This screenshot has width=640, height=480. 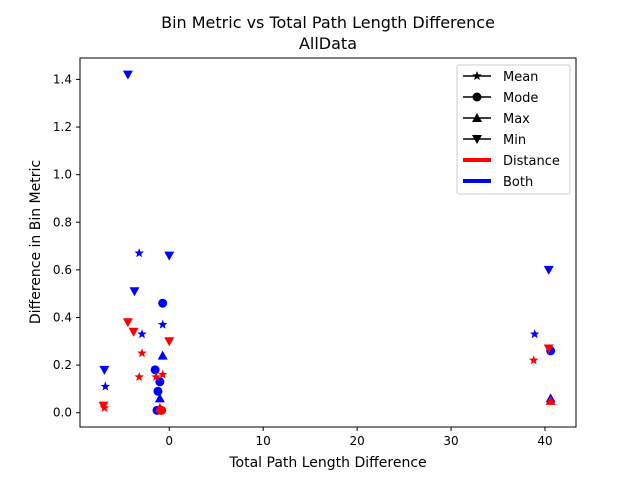 What do you see at coordinates (477, 76) in the screenshot?
I see `legend-marker-star` at bounding box center [477, 76].